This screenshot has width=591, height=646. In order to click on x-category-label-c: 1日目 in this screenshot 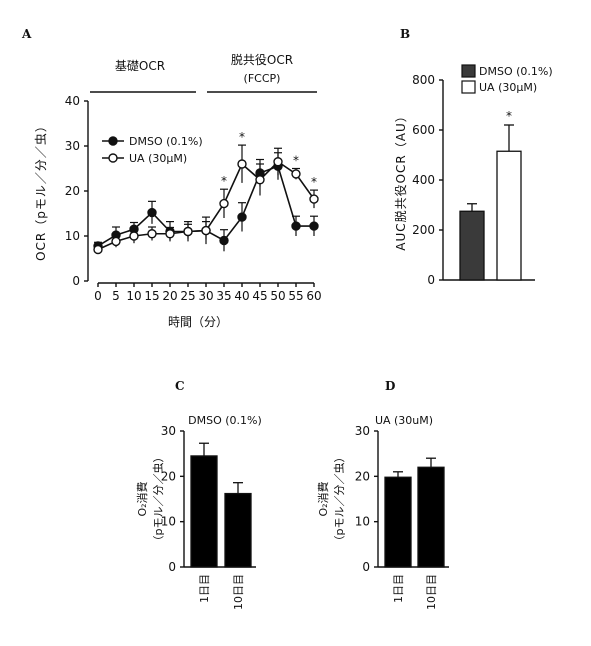, I will do `click(204, 588)`.